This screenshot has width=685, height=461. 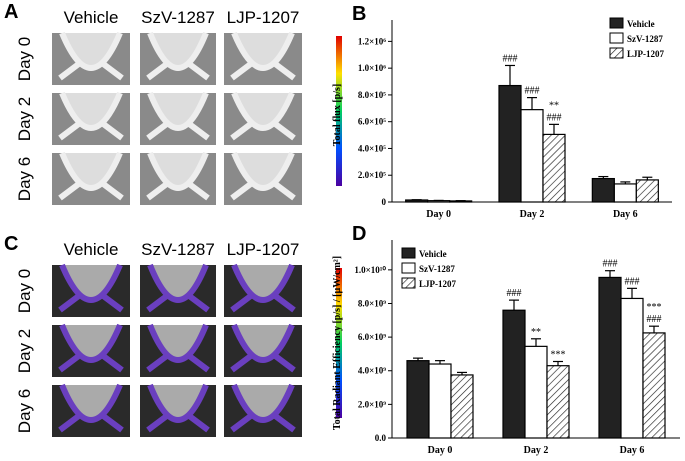 What do you see at coordinates (381, 438) in the screenshot?
I see `y-tick-label: 0.0` at bounding box center [381, 438].